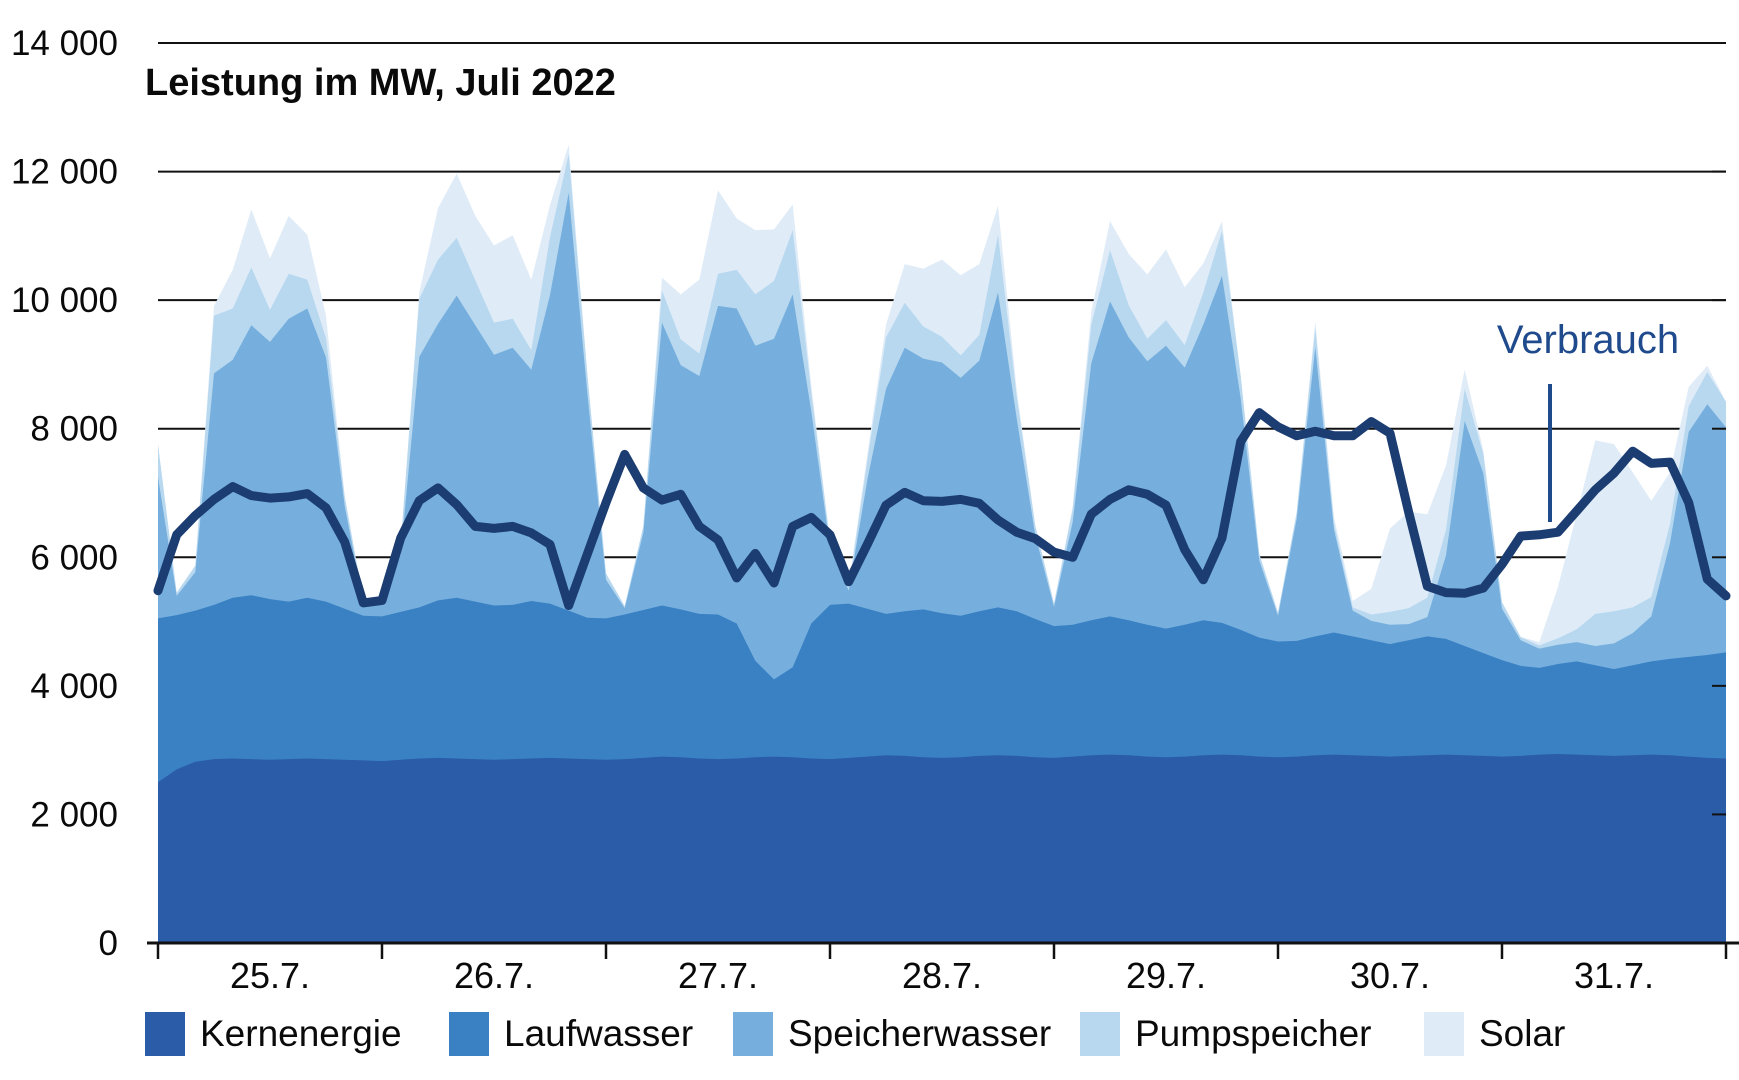 This screenshot has width=1739, height=1080. I want to click on legend-swatch-laufwasser, so click(469, 1034).